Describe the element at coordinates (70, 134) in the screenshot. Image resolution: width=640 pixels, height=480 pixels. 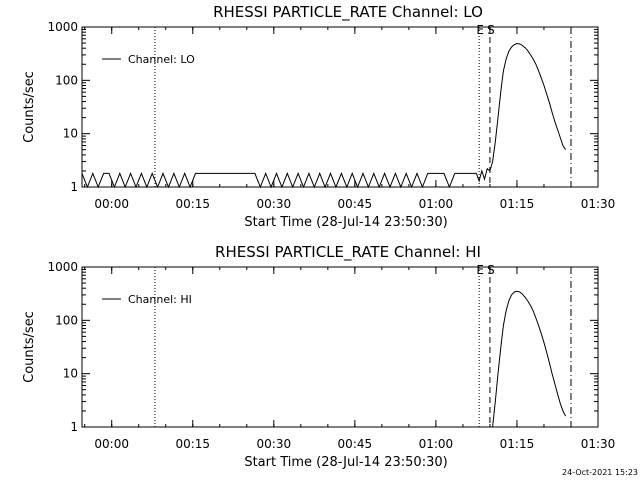
I see `lo-y-tick-label: 10` at that location.